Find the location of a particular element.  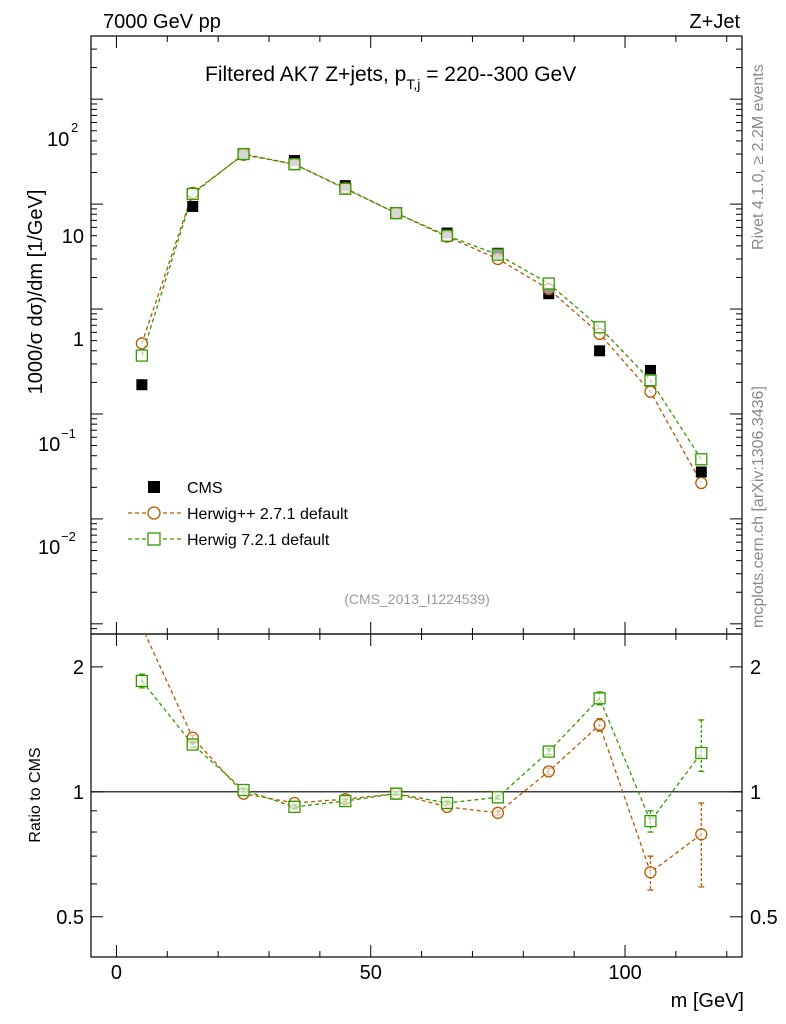

legend-marker-cms is located at coordinates (154, 487).